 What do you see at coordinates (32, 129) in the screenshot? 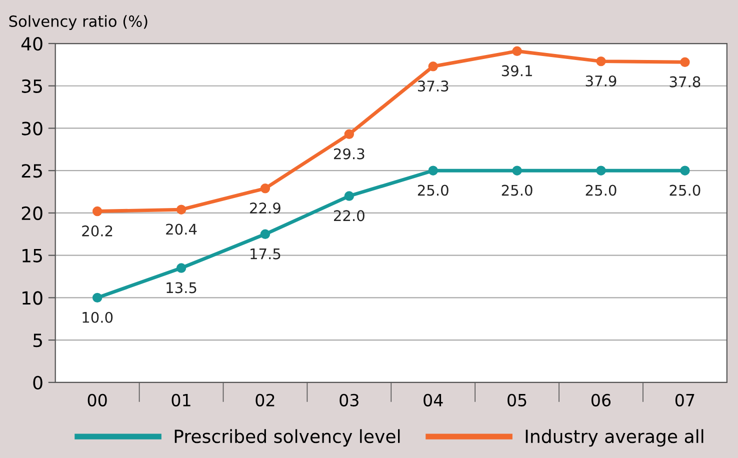
I see `y-tick-label: 30` at bounding box center [32, 129].